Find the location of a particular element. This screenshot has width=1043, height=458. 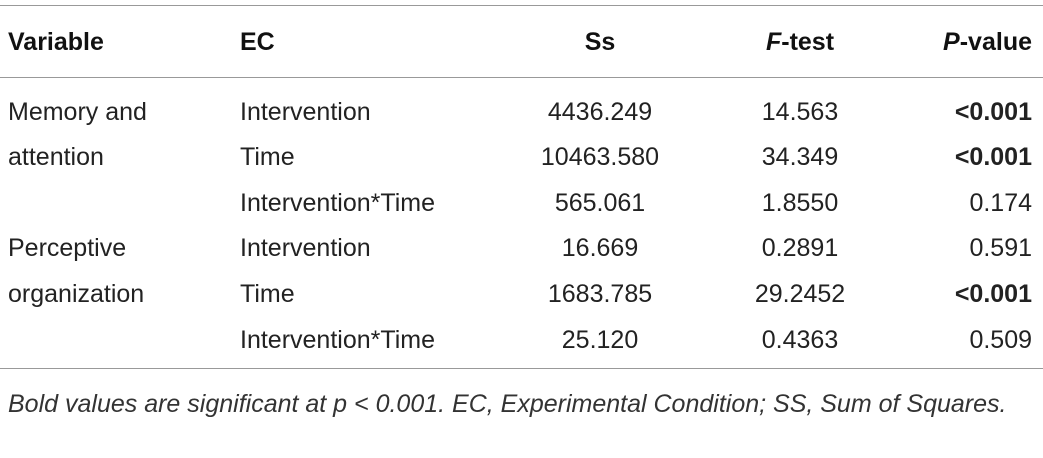

table-cell: 0.2891 is located at coordinates (800, 248).